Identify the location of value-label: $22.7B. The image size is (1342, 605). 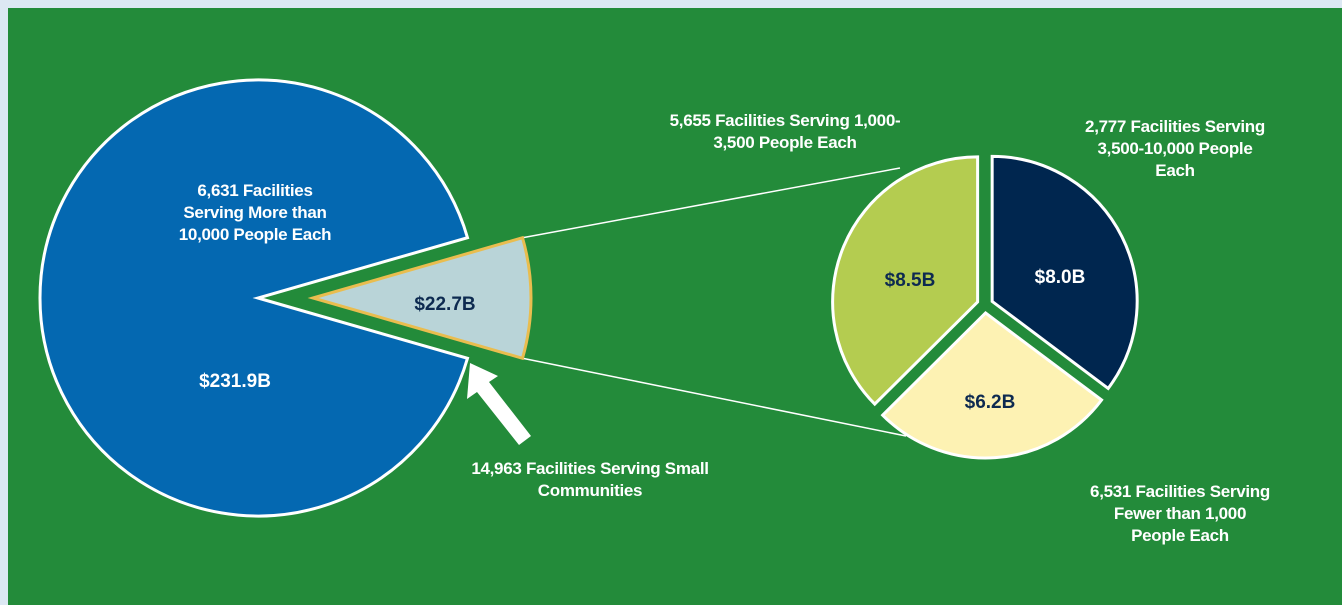
(445, 304).